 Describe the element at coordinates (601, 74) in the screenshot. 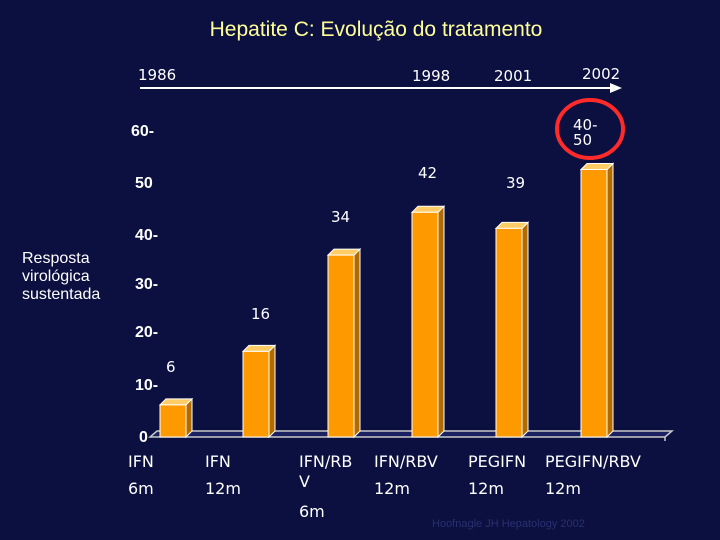

I see `timeline-year-2002: 2002` at that location.